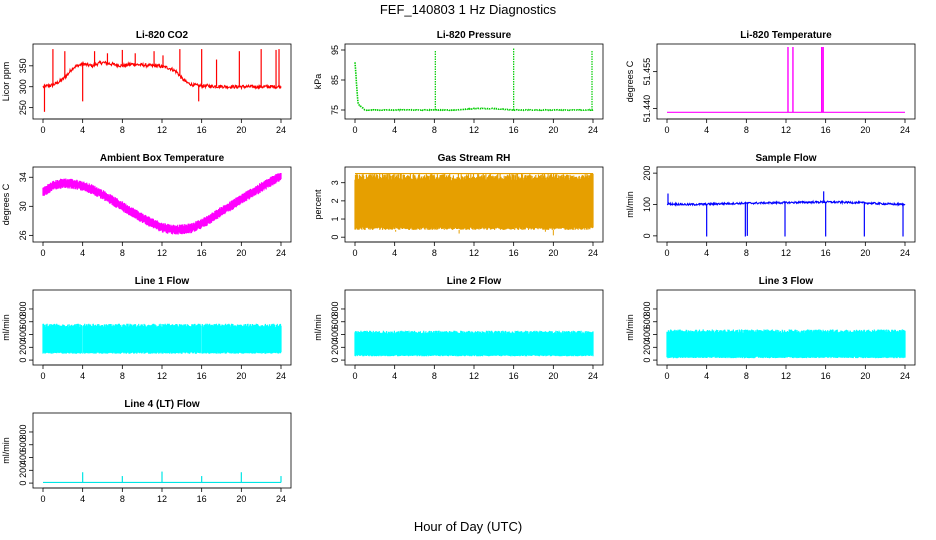  Describe the element at coordinates (786, 281) in the screenshot. I see `panel-title: Line 3 Flow` at that location.